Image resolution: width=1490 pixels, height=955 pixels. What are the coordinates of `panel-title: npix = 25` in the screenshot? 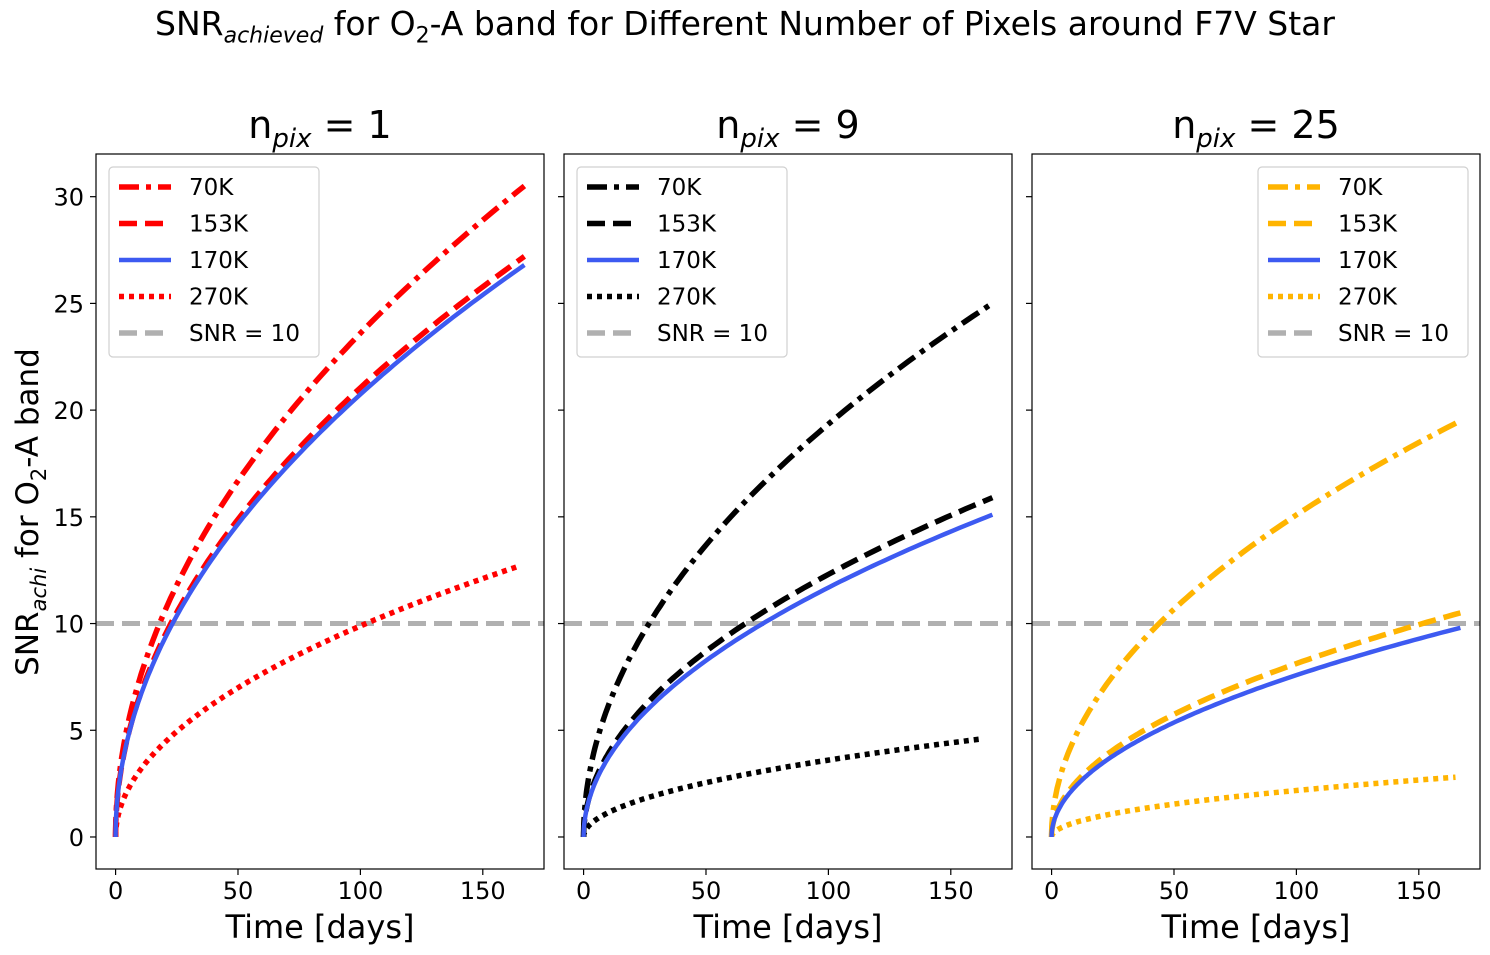 It's located at (1256, 128).